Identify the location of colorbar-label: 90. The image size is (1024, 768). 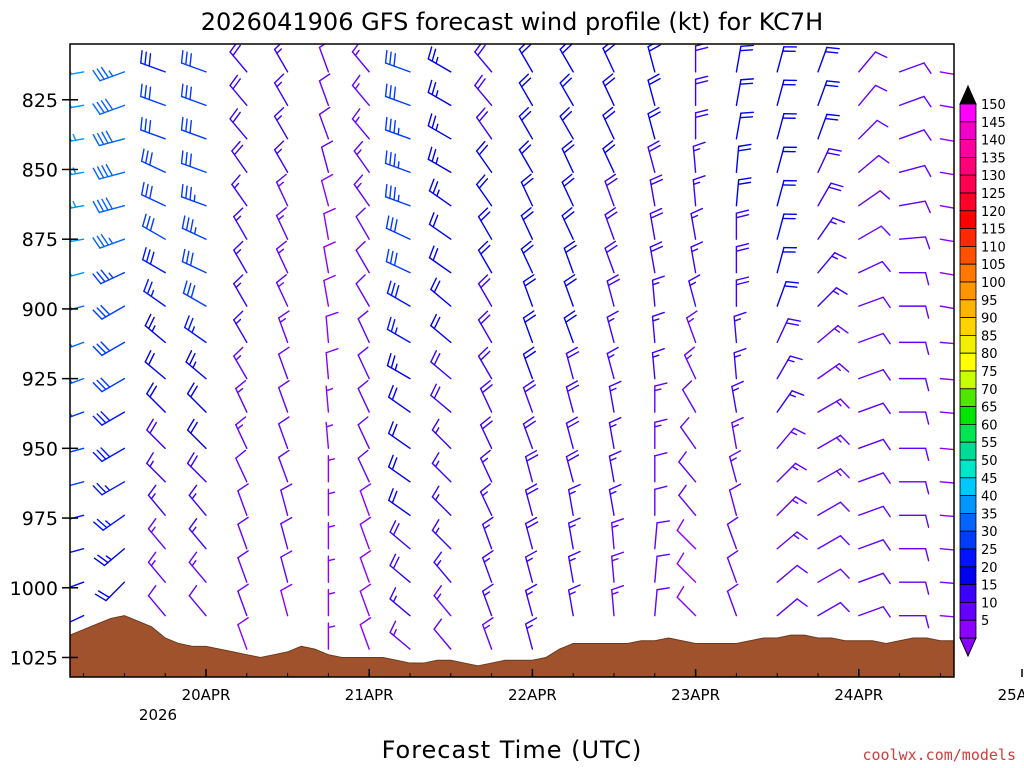
(989, 319).